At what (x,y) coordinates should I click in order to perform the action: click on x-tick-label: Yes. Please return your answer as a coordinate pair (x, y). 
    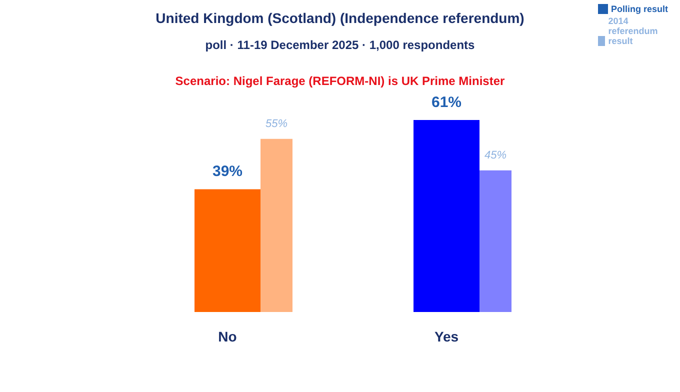
    Looking at the image, I should click on (446, 336).